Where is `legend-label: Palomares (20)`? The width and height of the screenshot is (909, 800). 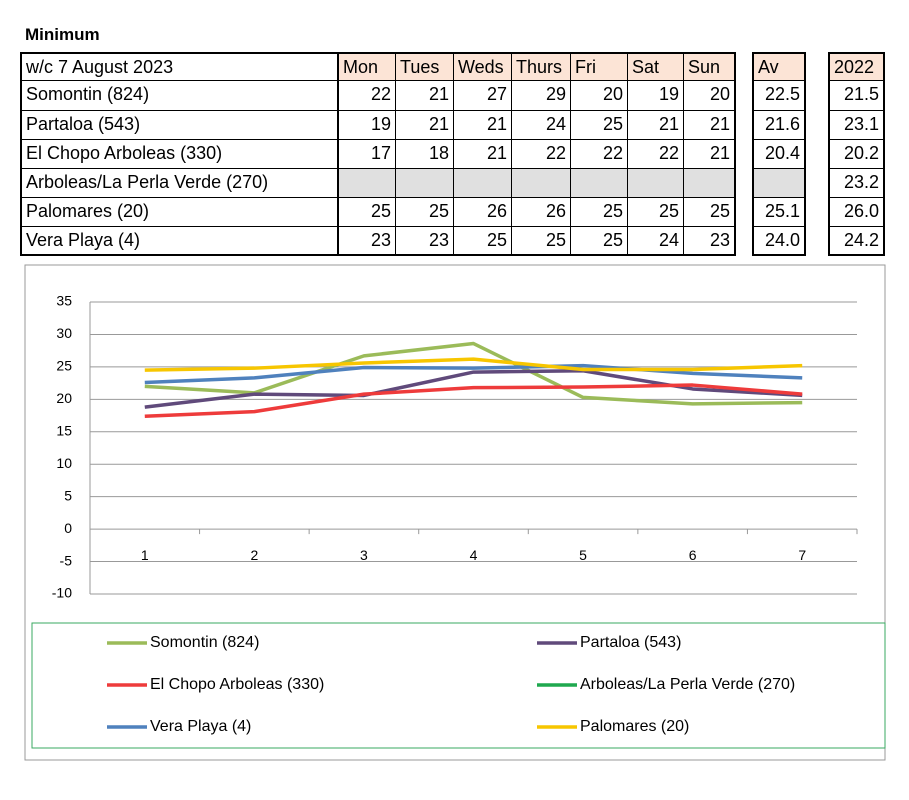 legend-label: Palomares (20) is located at coordinates (634, 726).